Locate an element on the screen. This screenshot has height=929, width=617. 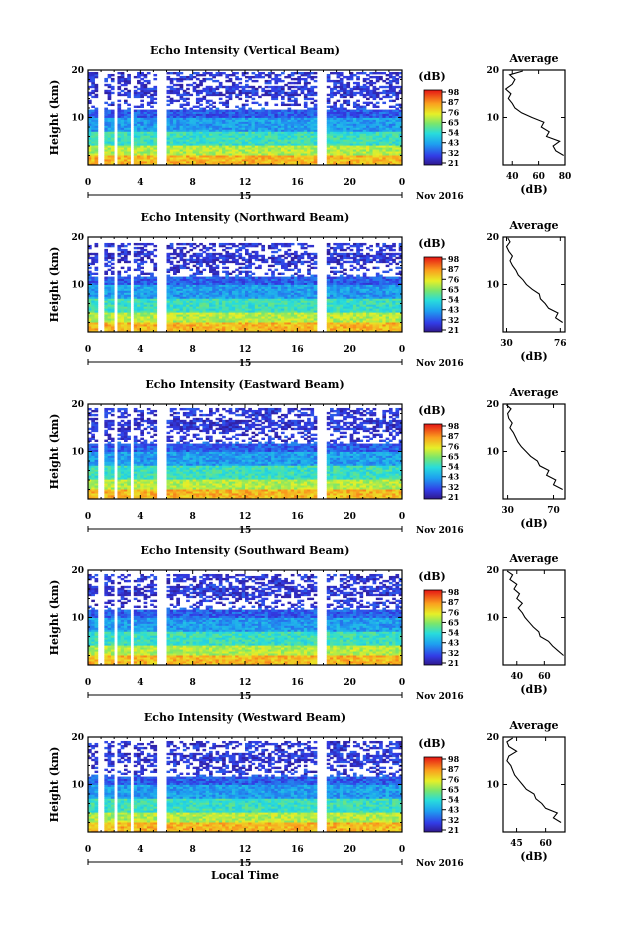
profile-x-tick-label: 70 is located at coordinates (553, 511).